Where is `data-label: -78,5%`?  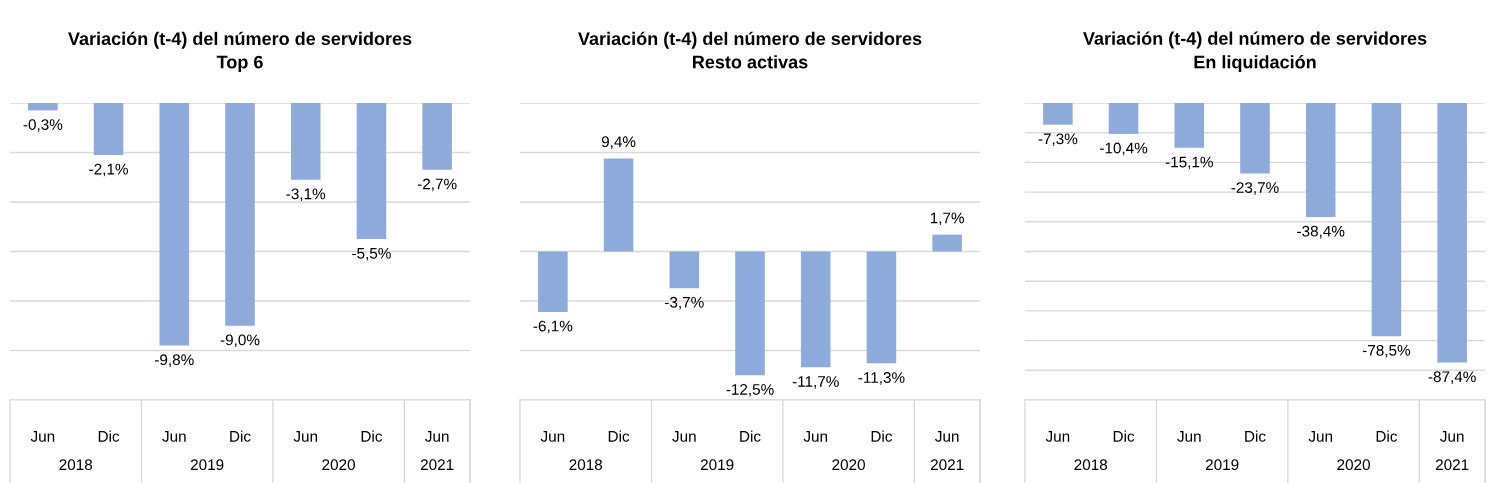
data-label: -78,5% is located at coordinates (1386, 351).